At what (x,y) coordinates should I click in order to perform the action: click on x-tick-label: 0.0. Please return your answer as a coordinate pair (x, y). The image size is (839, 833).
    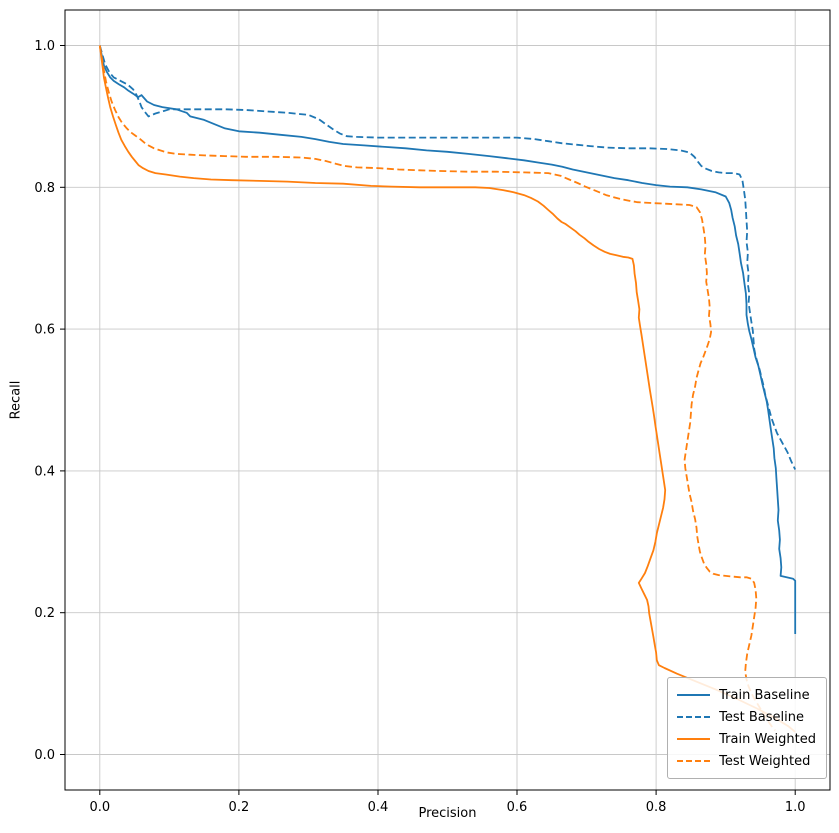
    Looking at the image, I should click on (99, 807).